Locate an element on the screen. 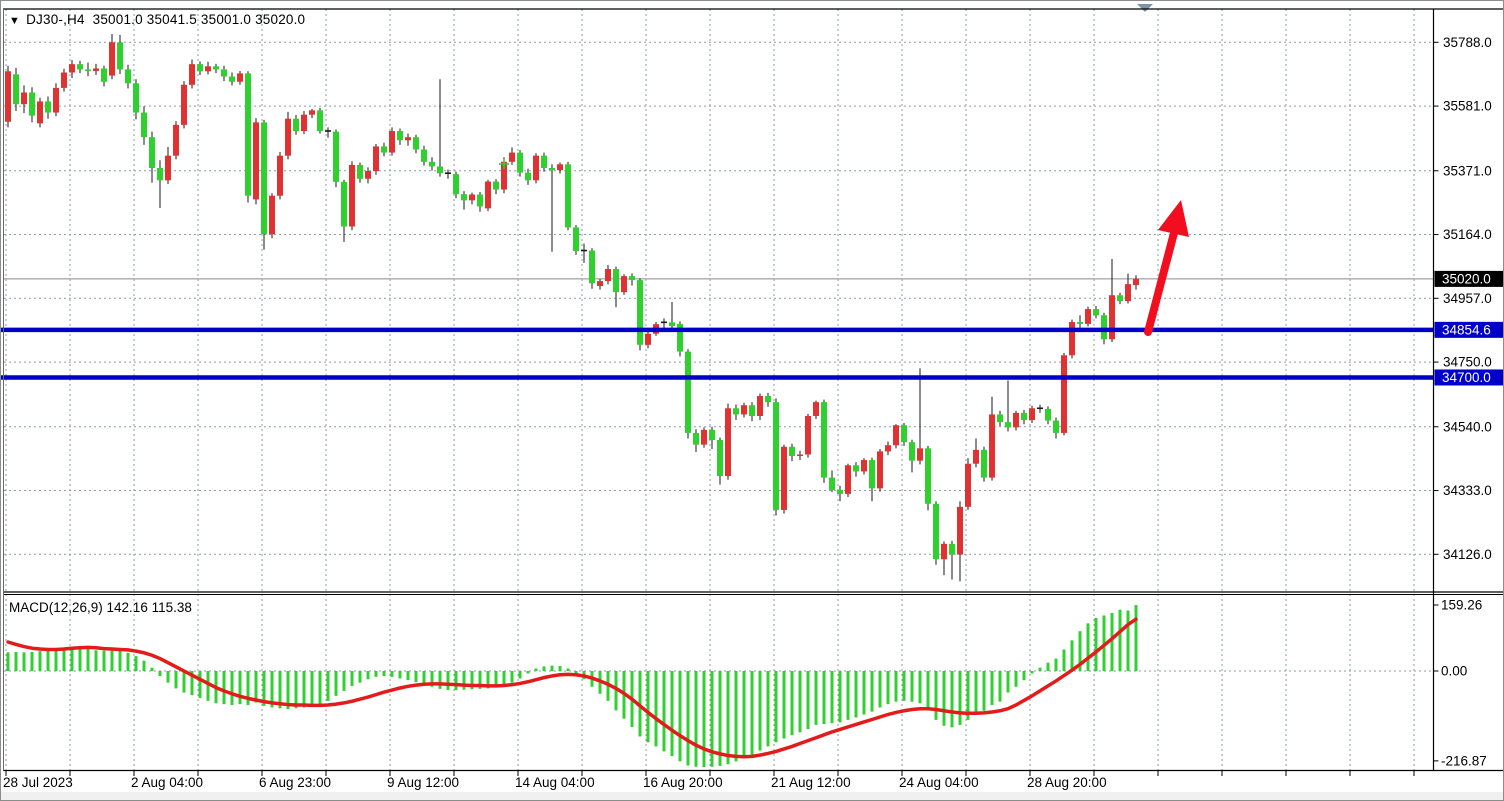  price-tick-label: 35788.0 is located at coordinates (1467, 42).